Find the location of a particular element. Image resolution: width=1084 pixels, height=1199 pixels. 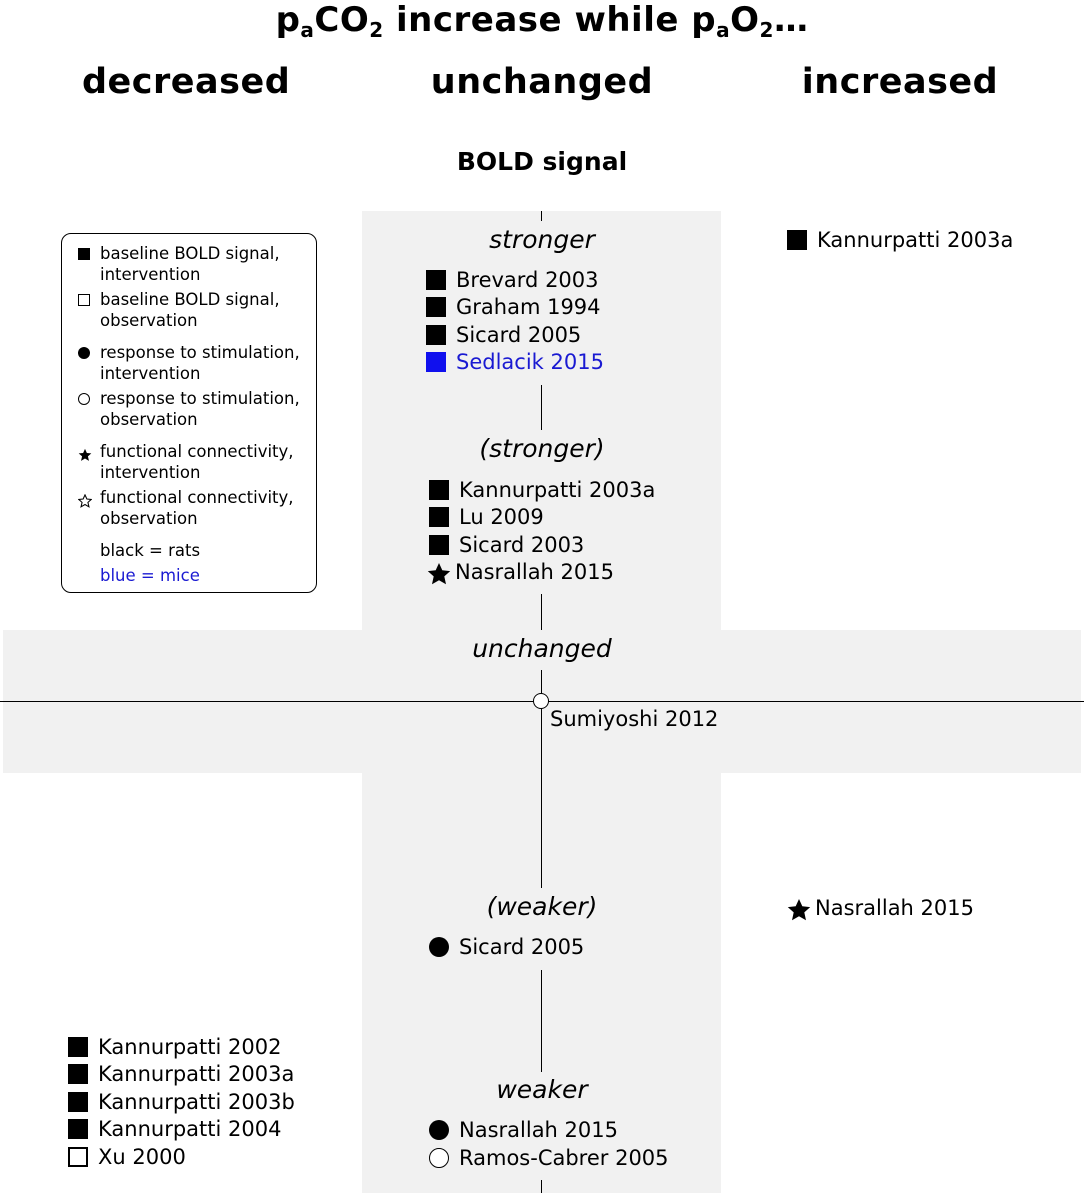

list-item: Sicard 2003 is located at coordinates (506, 545).